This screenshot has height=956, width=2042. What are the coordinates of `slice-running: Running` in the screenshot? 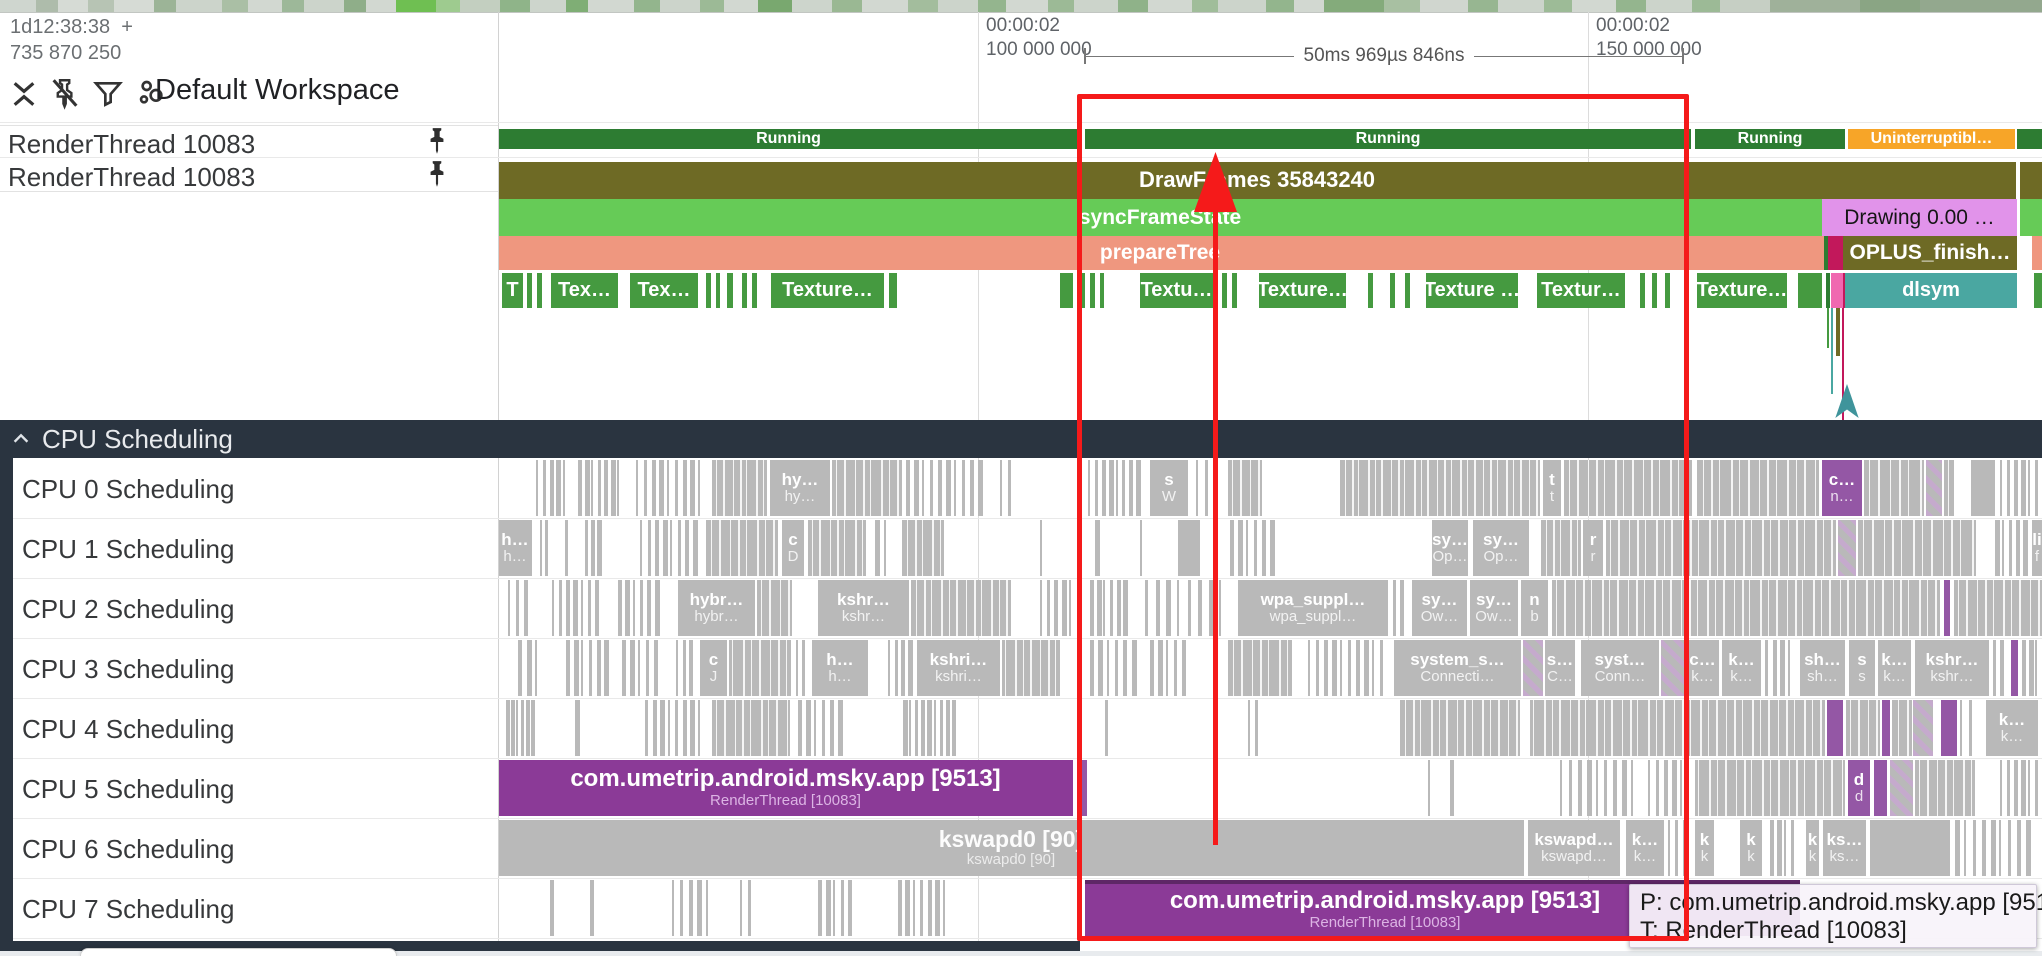 It's located at (1388, 139).